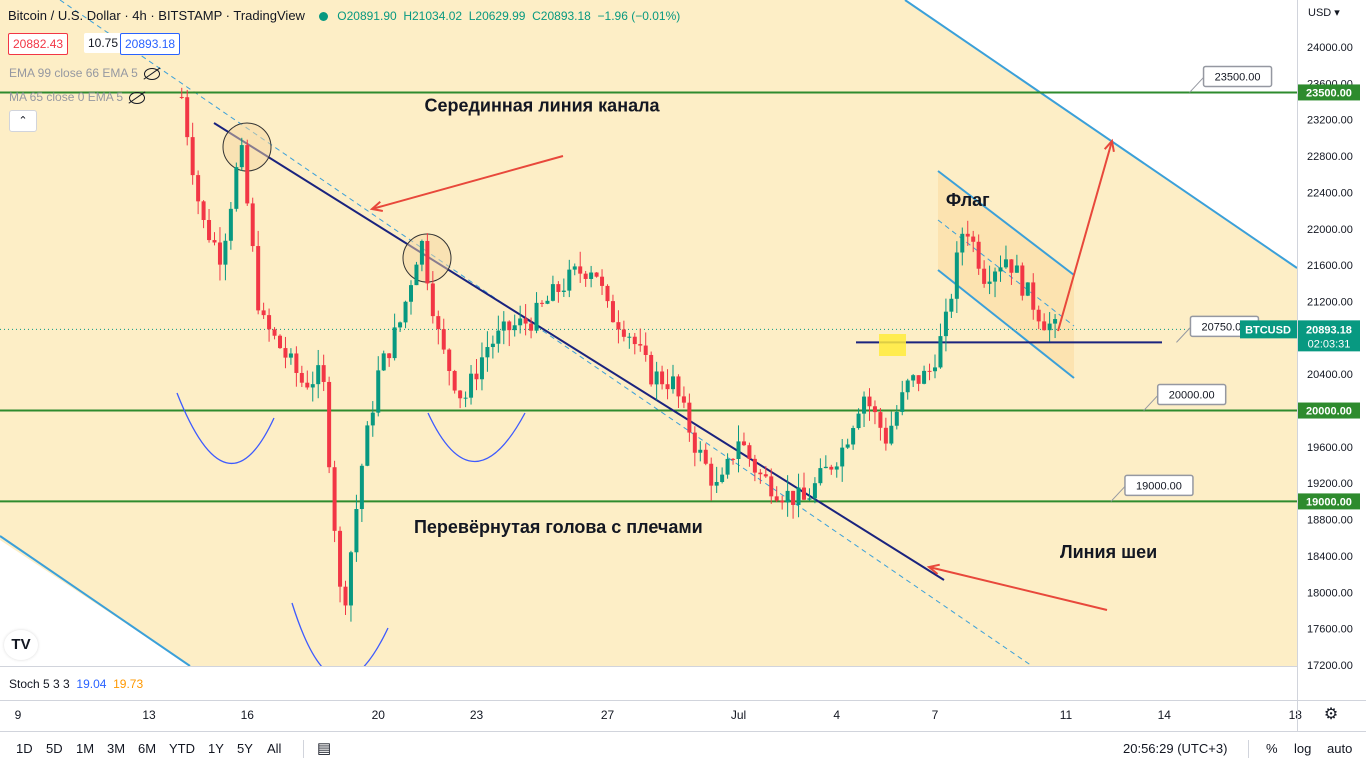 Image resolution: width=1366 pixels, height=768 pixels. Describe the element at coordinates (1272, 748) in the screenshot. I see `percent-scale-button: %` at that location.